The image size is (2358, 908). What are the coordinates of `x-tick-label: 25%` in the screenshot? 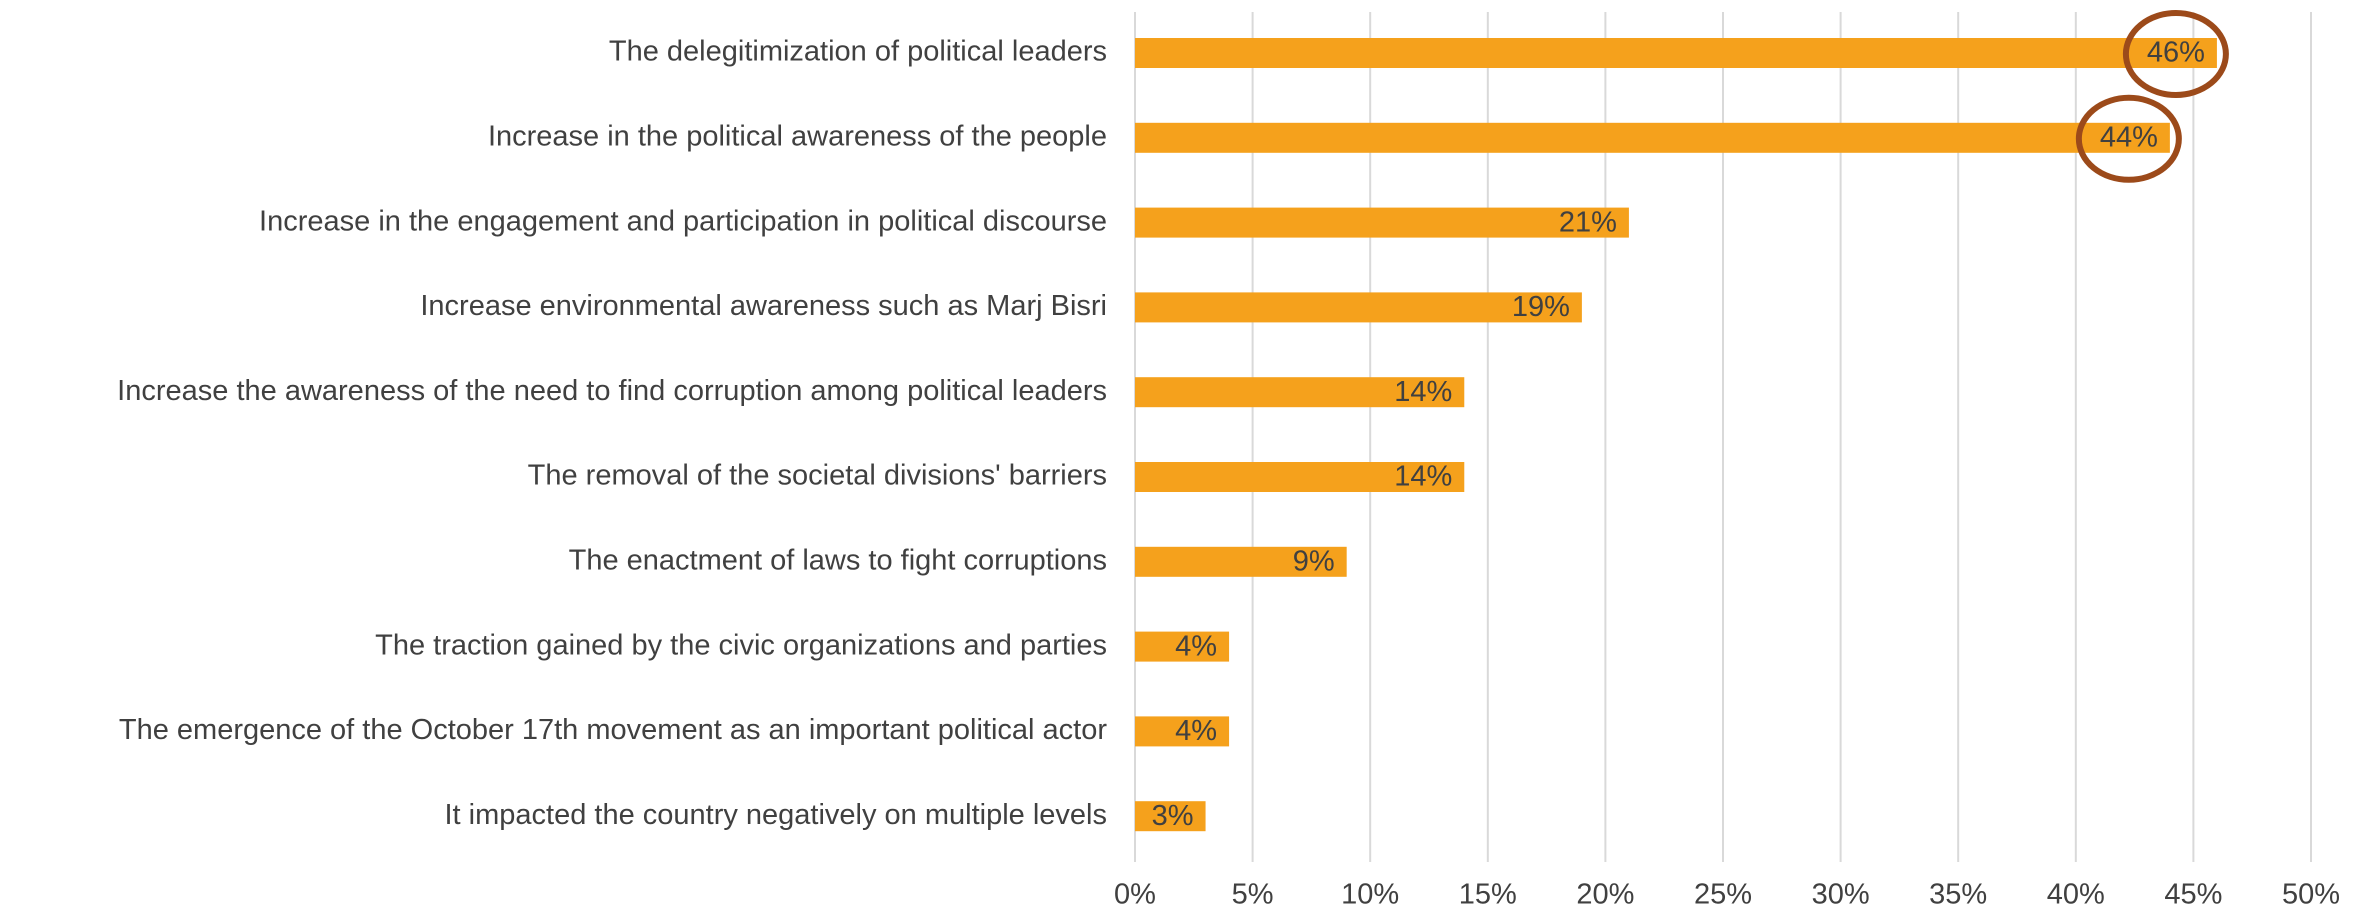 It's located at (1723, 893).